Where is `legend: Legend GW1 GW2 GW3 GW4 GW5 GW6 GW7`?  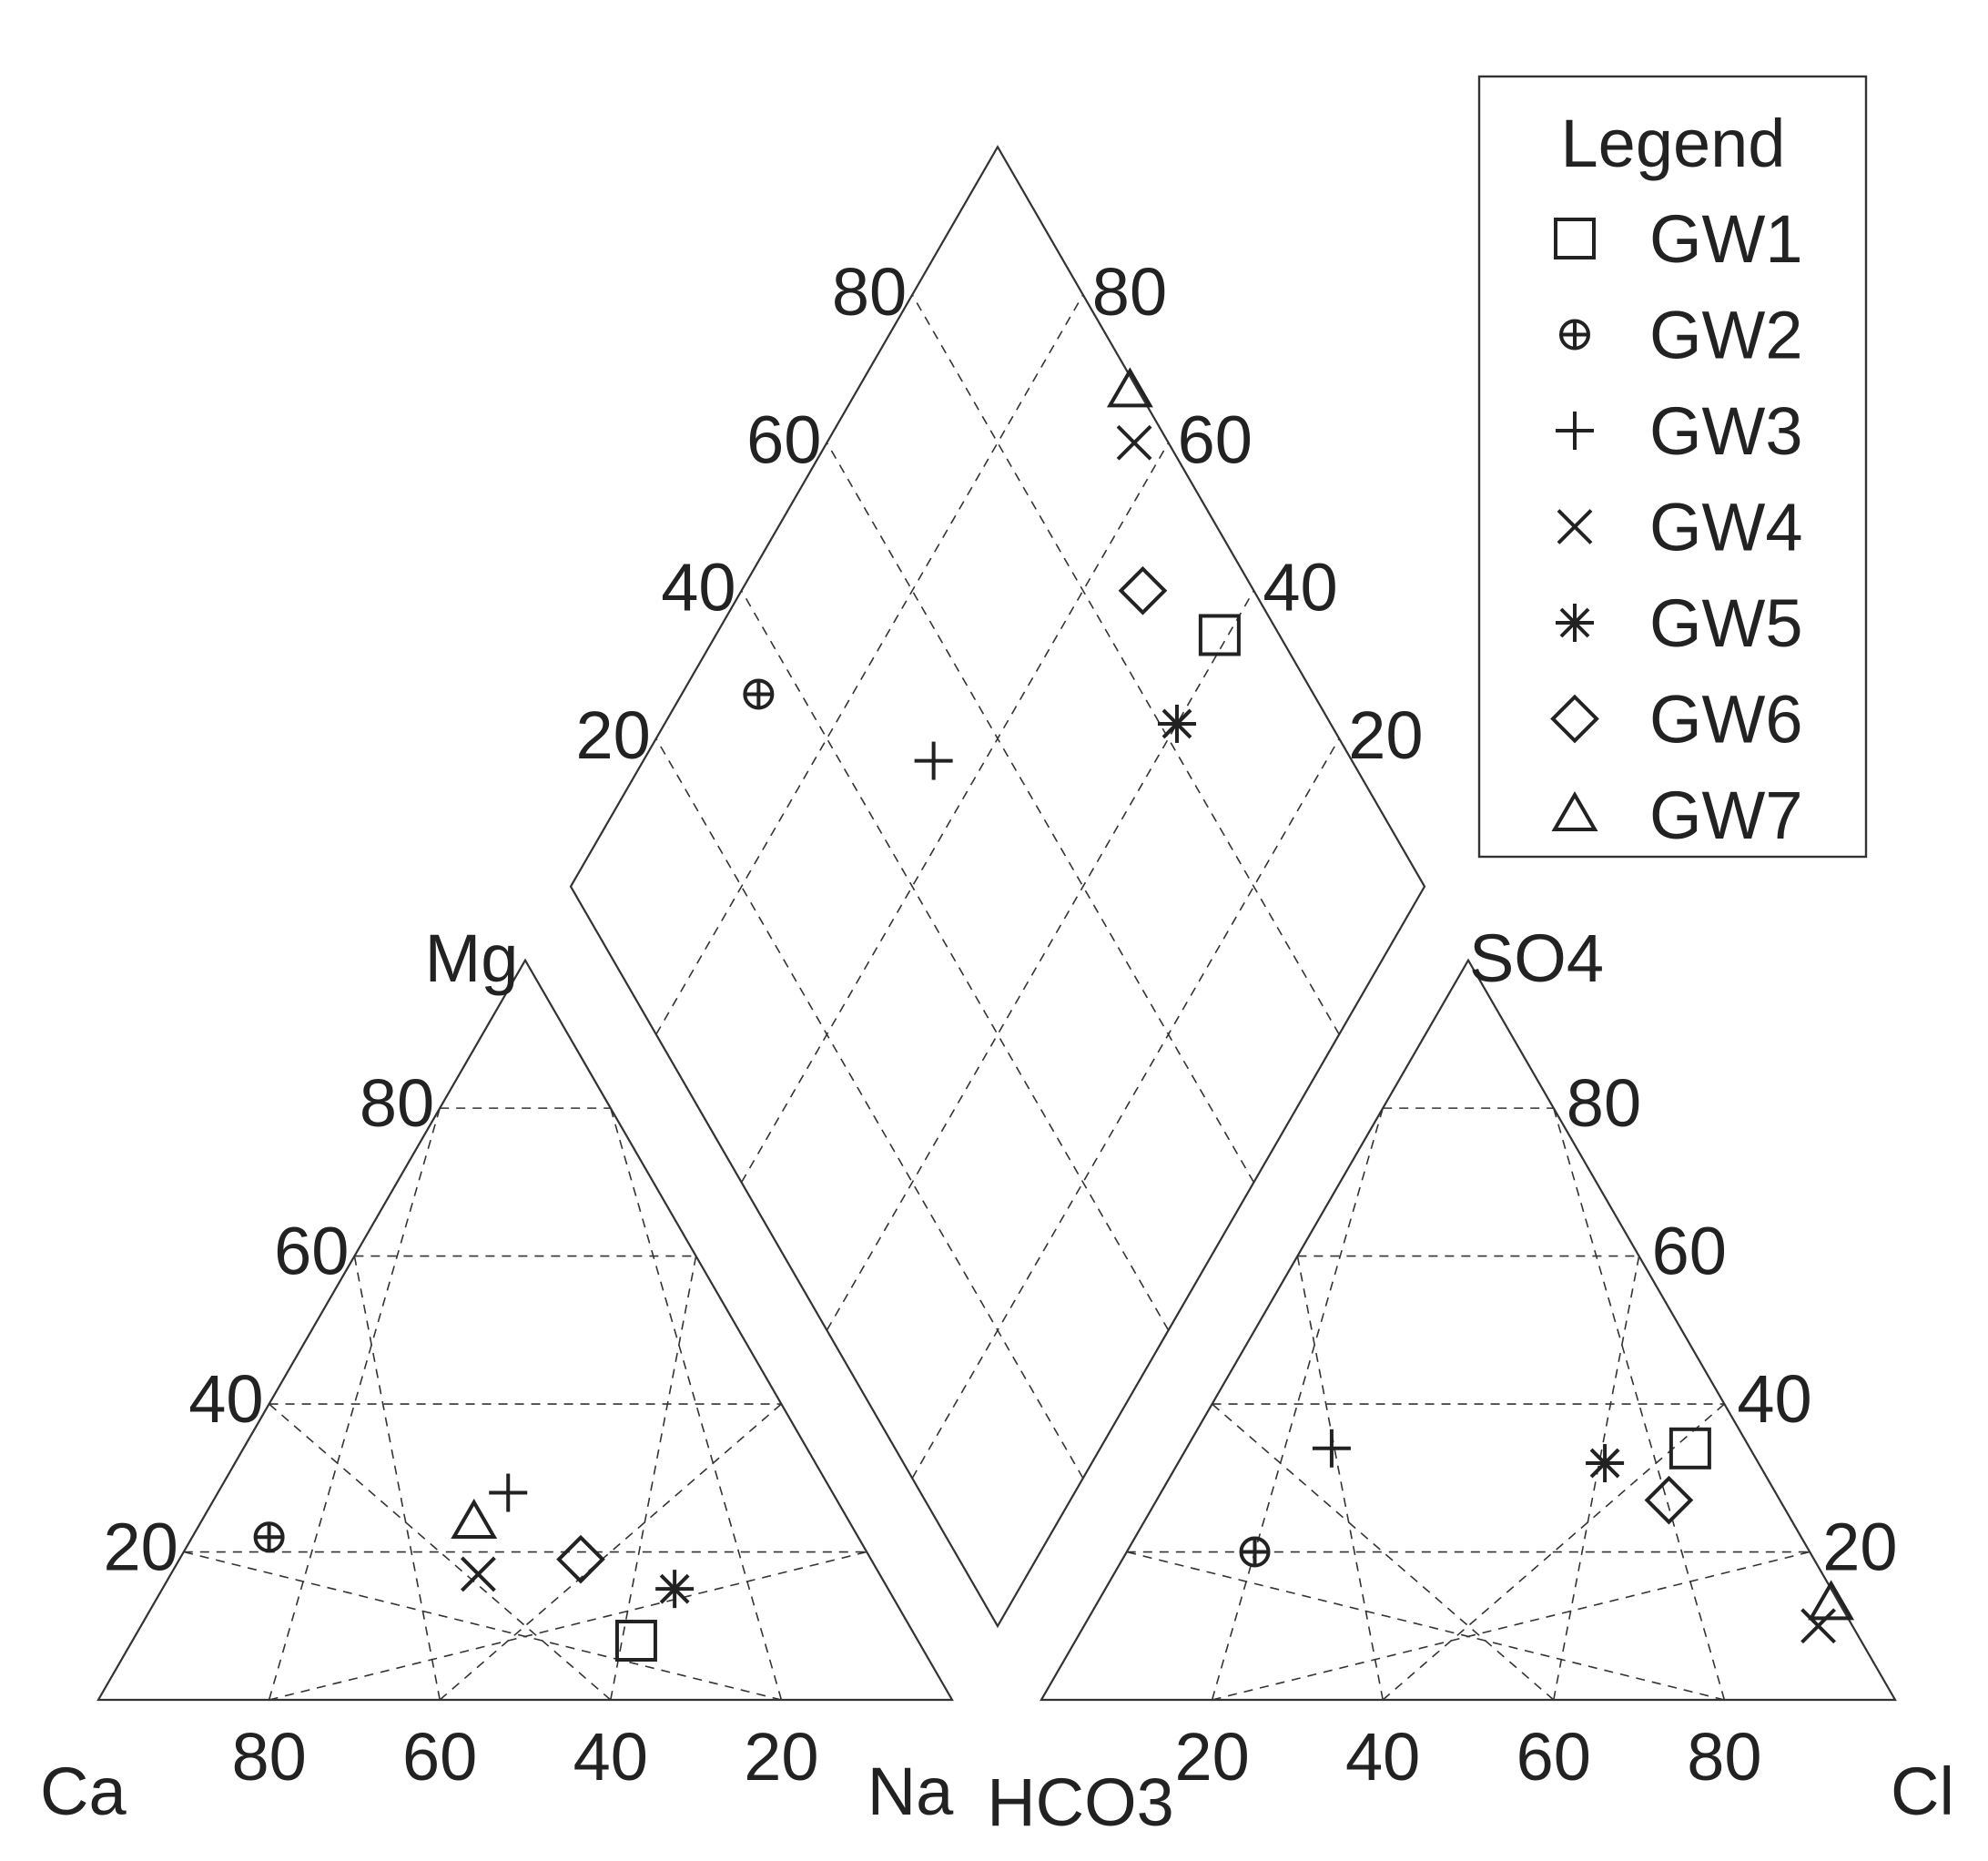 legend: Legend GW1 GW2 GW3 GW4 GW5 GW6 GW7 is located at coordinates (1672, 467).